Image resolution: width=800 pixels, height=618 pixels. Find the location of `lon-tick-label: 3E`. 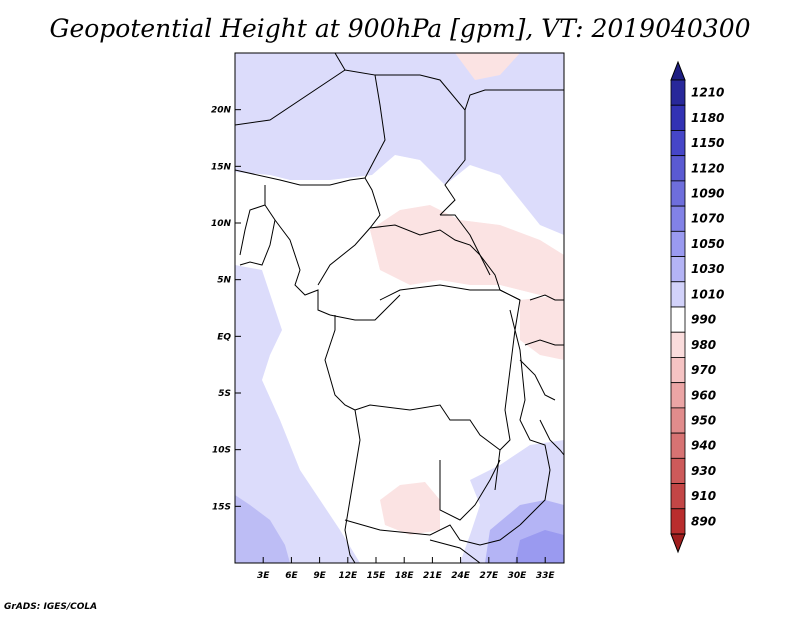

lon-tick-label: 3E is located at coordinates (263, 576).